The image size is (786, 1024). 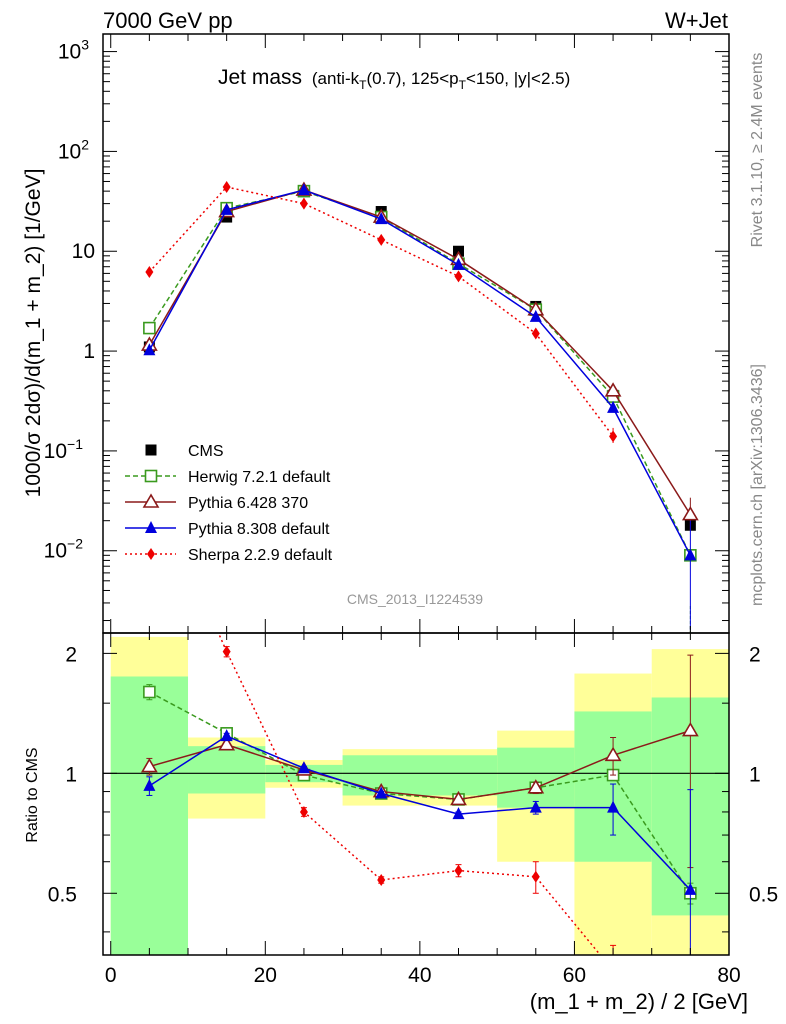 What do you see at coordinates (260, 555) in the screenshot?
I see `legend-label-sherpa: Sherpa 2.2.9 default` at bounding box center [260, 555].